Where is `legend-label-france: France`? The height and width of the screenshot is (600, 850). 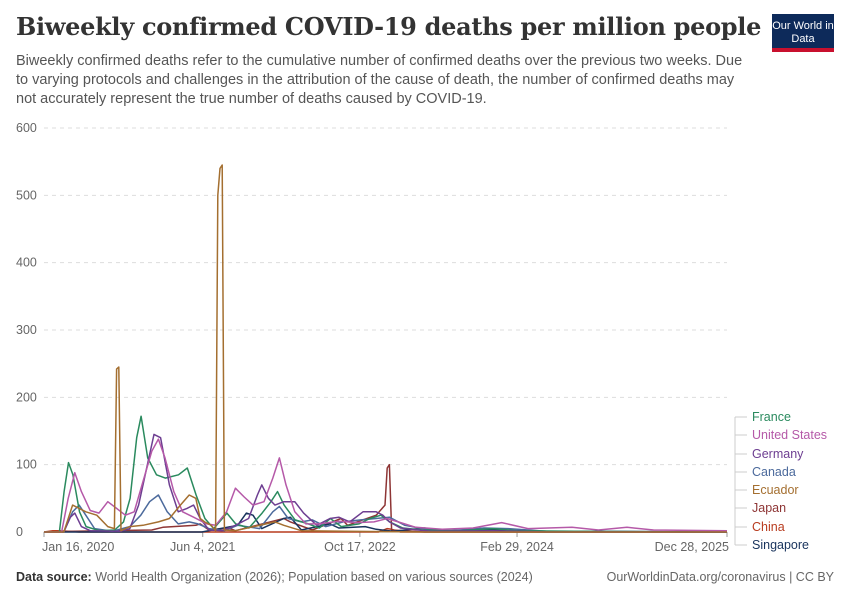
legend-label-france: France is located at coordinates (771, 417).